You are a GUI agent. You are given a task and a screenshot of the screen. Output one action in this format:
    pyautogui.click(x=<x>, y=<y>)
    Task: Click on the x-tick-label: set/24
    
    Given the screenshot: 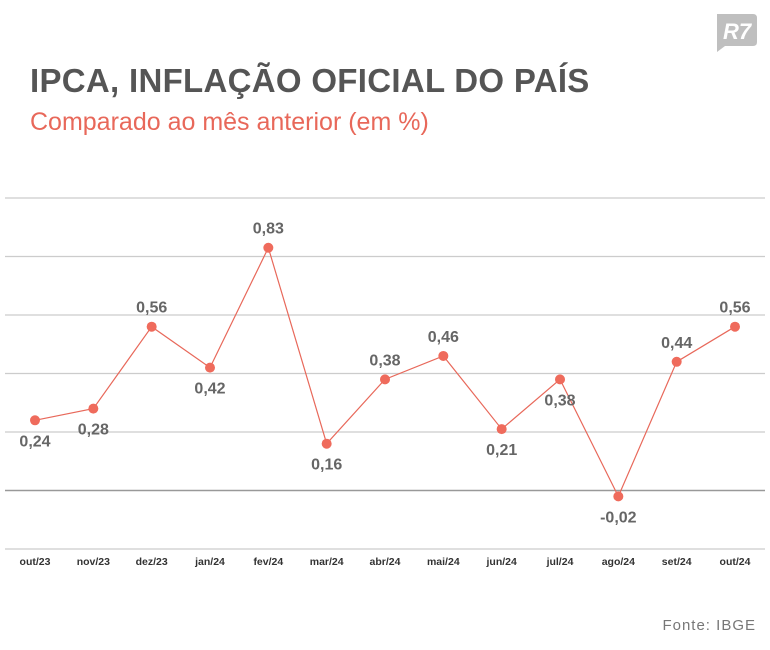 What is the action you would take?
    pyautogui.click(x=677, y=562)
    